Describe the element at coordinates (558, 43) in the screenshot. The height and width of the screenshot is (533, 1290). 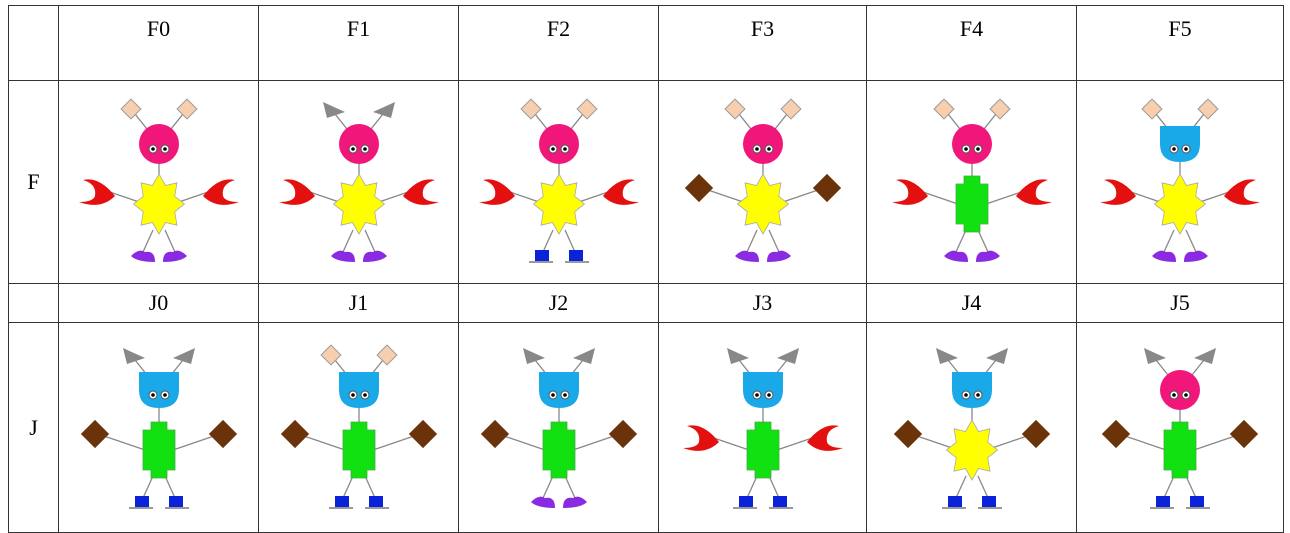
I see `column-header: F2` at that location.